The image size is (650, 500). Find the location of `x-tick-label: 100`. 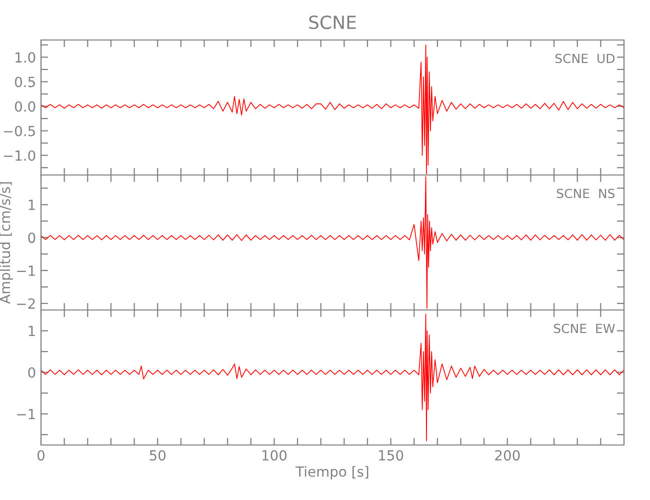

x-tick-label: 100 is located at coordinates (274, 455).